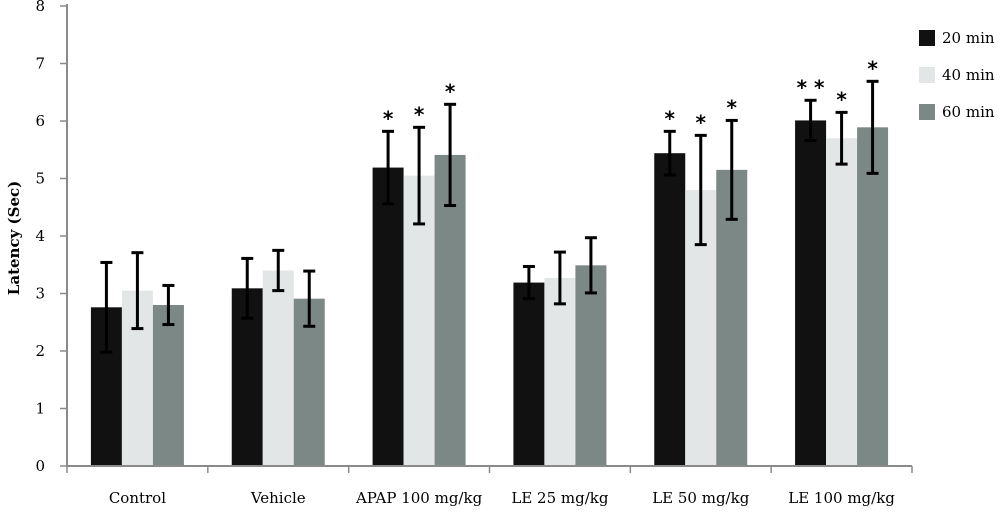 The image size is (1000, 517). Describe the element at coordinates (40, 7) in the screenshot. I see `y-tick-label: 8` at that location.